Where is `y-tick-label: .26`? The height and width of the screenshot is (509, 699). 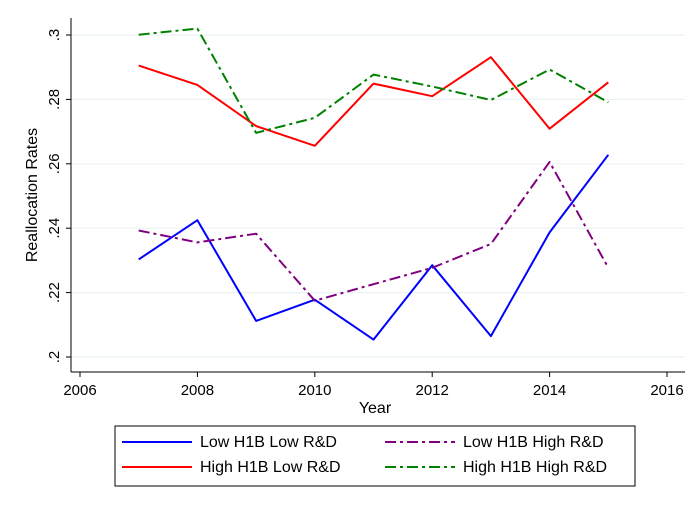 y-tick-label: .26 is located at coordinates (54, 163).